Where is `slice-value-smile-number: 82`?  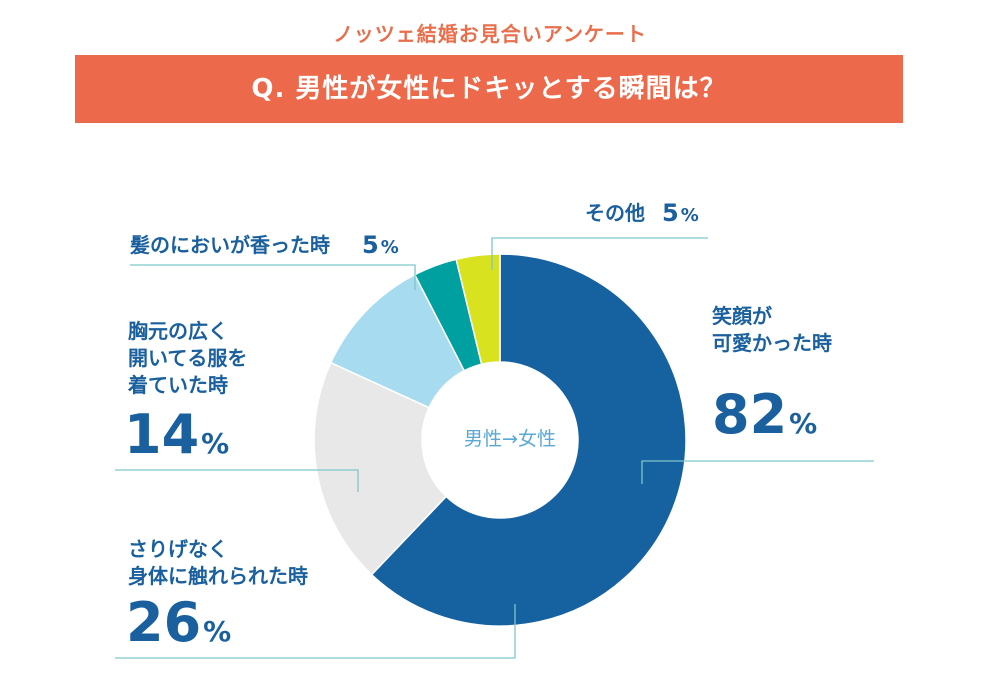 slice-value-smile-number: 82 is located at coordinates (750, 414).